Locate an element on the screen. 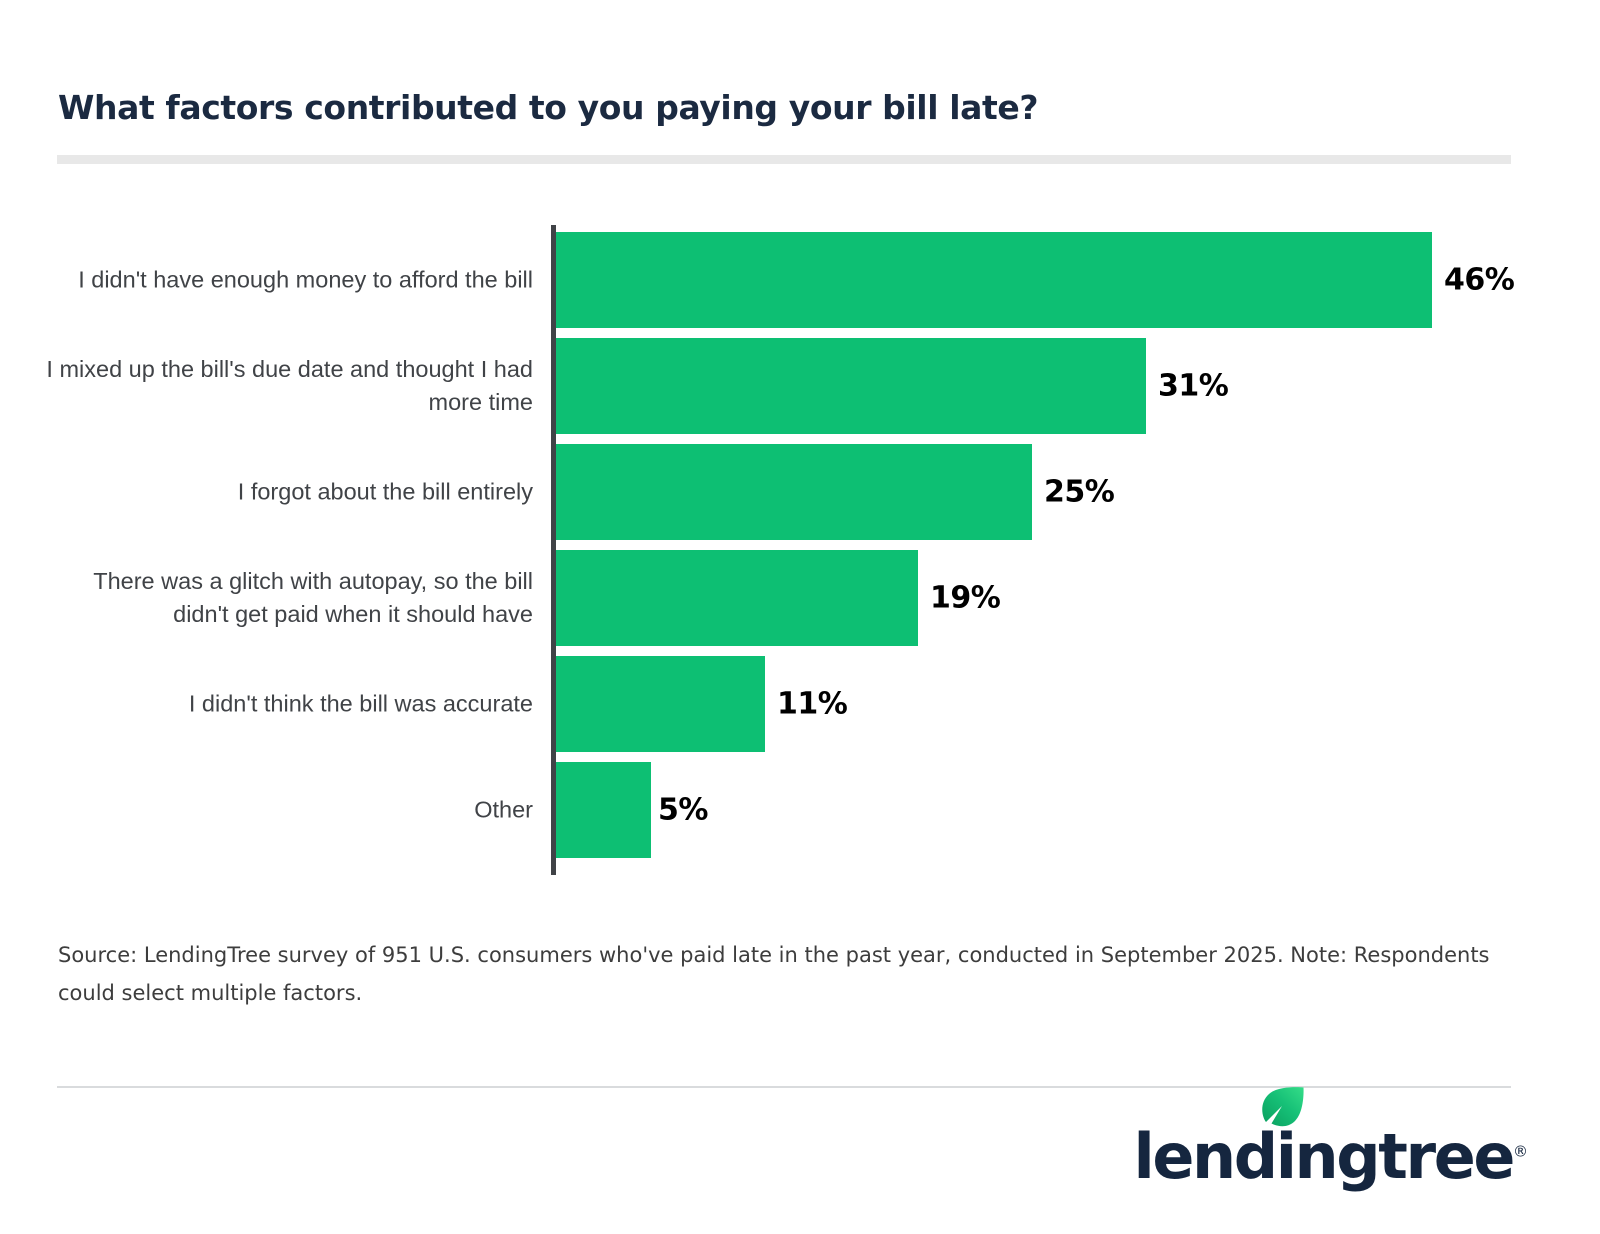 The height and width of the screenshot is (1234, 1600). bar-value-label: 19% is located at coordinates (965, 598).